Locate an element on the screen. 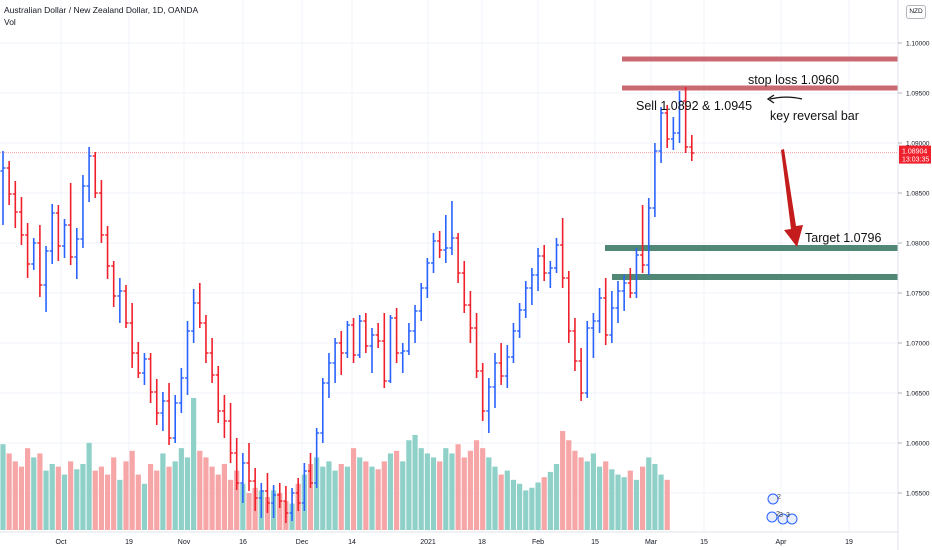  price-tick-label: 1.06500 is located at coordinates (918, 394).